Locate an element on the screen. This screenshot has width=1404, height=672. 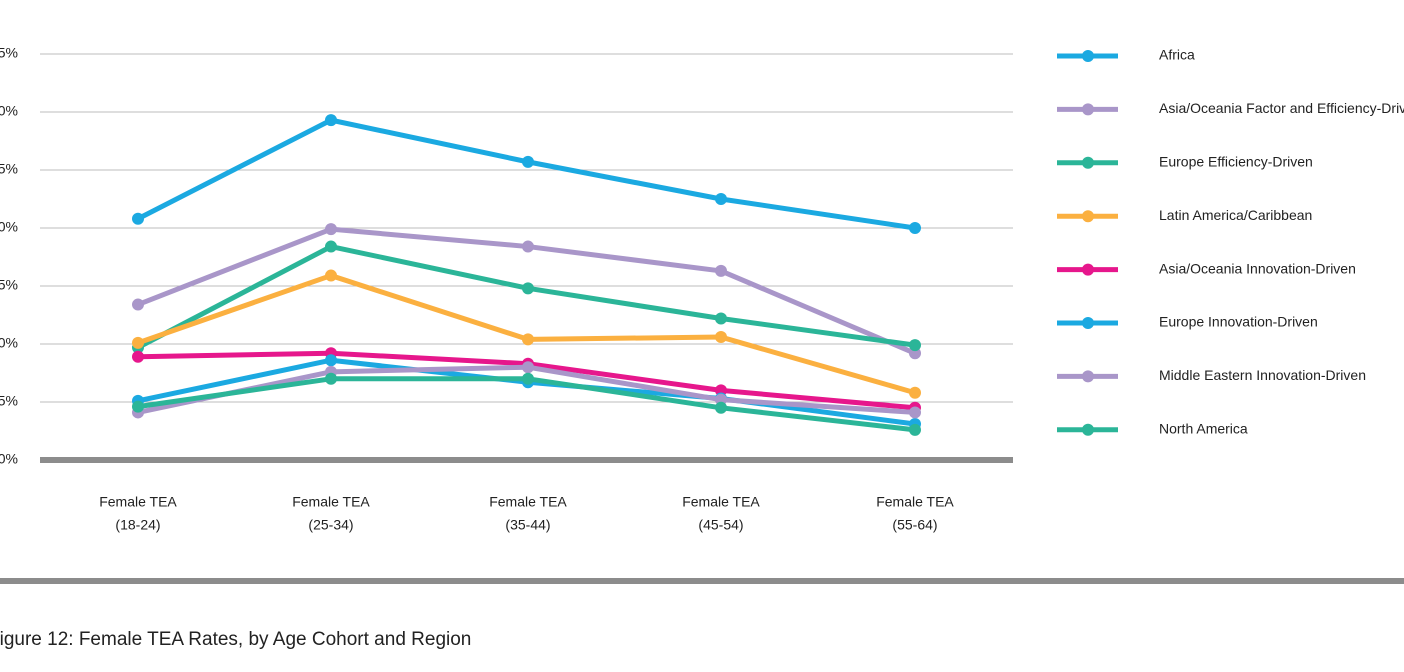
y-tick-label: 30% is located at coordinates (9, 111).